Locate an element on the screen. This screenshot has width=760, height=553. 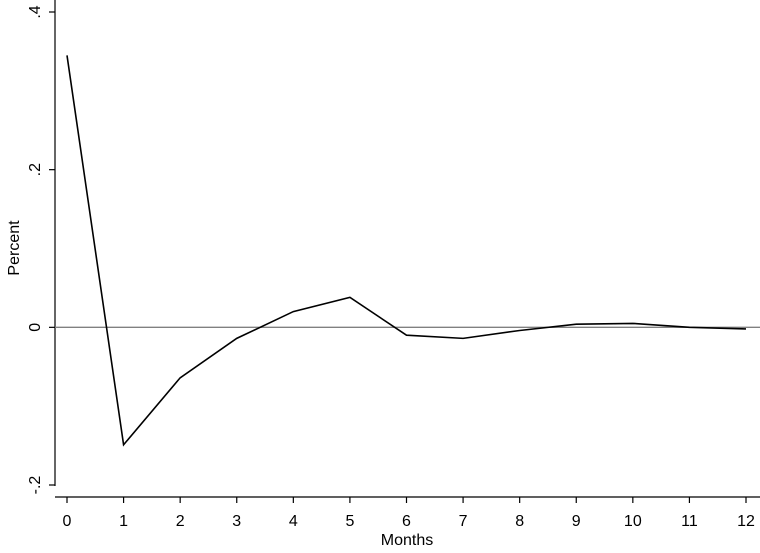
x-tick-label: 11 is located at coordinates (689, 521).